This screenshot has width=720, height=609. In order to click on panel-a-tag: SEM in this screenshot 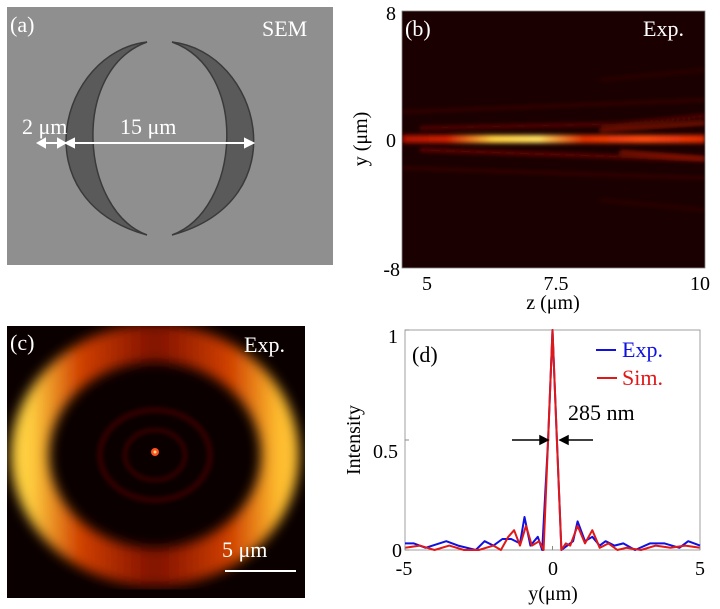, I will do `click(284, 28)`.